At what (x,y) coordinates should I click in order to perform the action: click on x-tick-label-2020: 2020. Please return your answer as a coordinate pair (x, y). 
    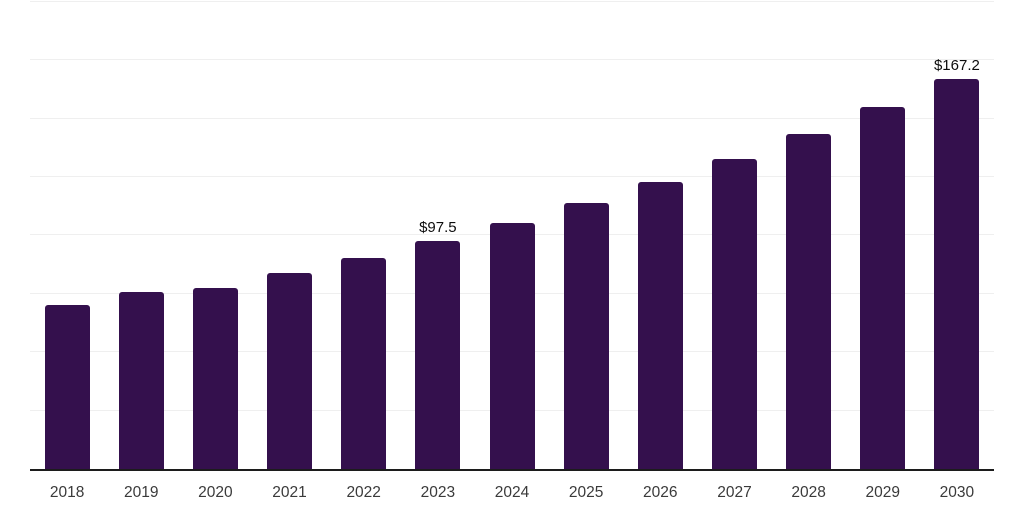
    Looking at the image, I should click on (215, 492).